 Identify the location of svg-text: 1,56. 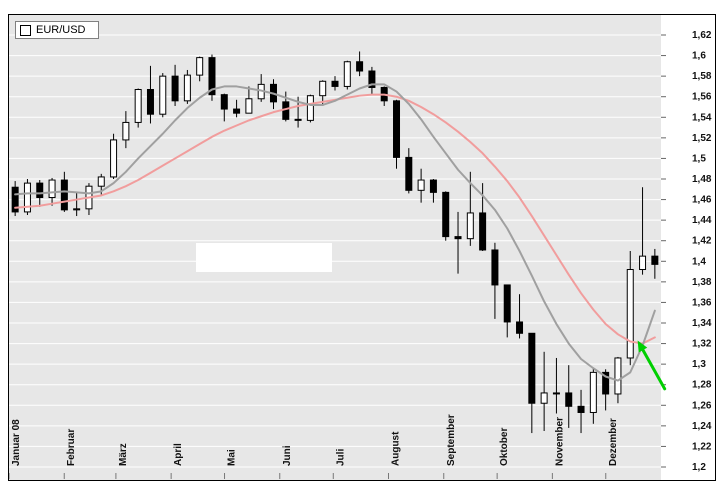
(702, 97).